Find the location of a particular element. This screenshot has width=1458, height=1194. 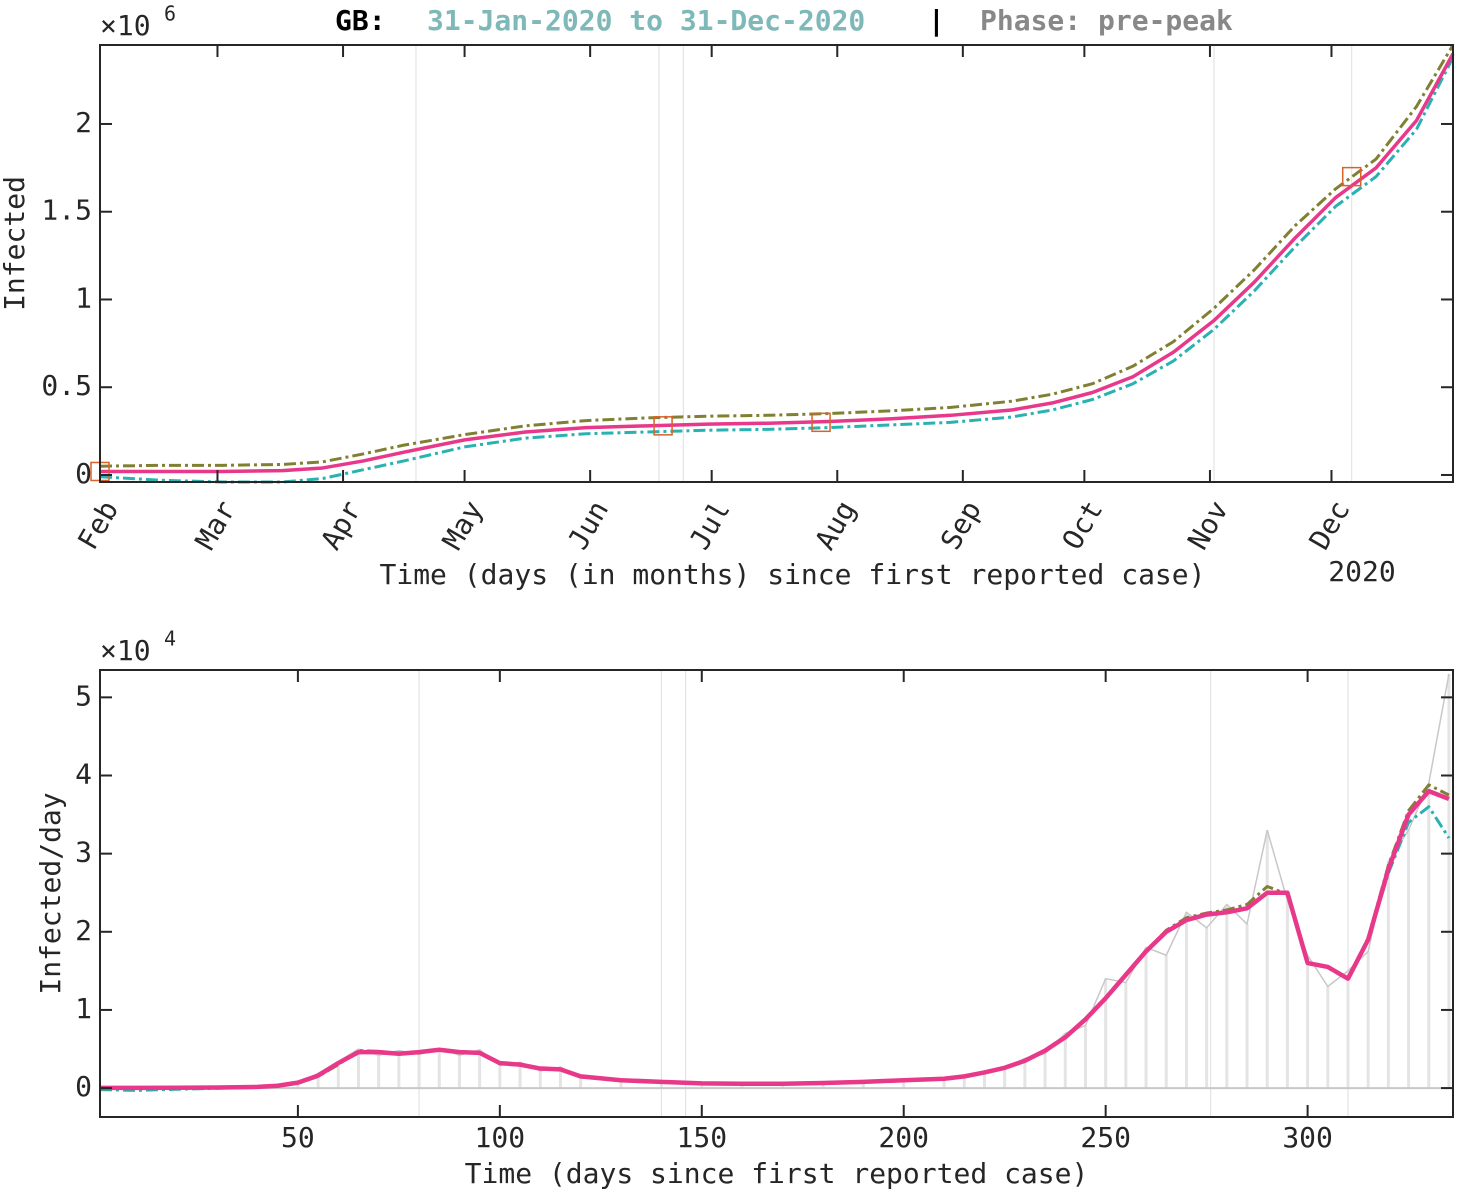

y-tick-label: 1.5 is located at coordinates (66, 210).